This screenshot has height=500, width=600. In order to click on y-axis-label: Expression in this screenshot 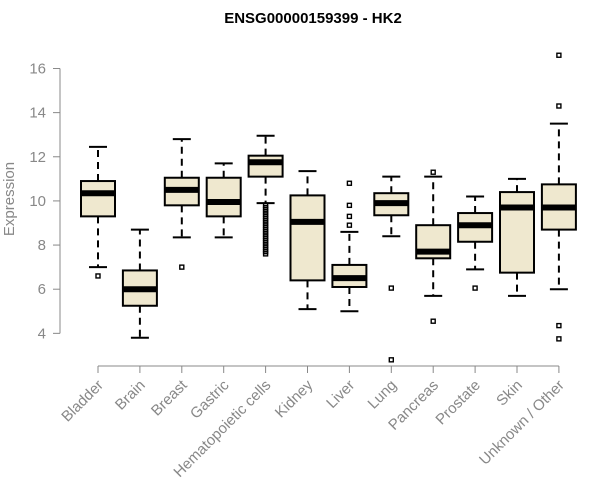, I will do `click(9, 199)`.